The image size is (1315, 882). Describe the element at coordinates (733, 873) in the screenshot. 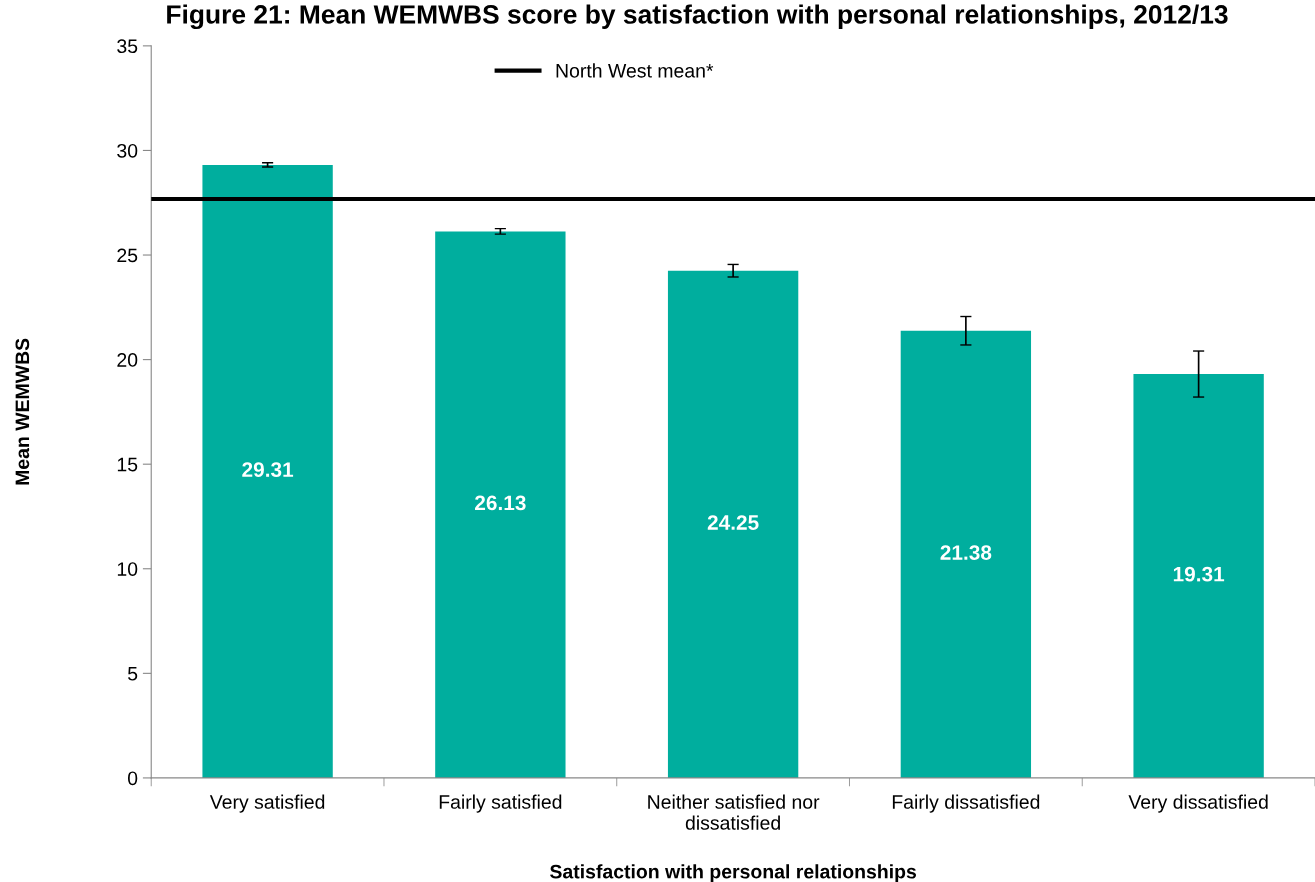

I see `x-axis-title: Satisfaction with personal relationships` at that location.